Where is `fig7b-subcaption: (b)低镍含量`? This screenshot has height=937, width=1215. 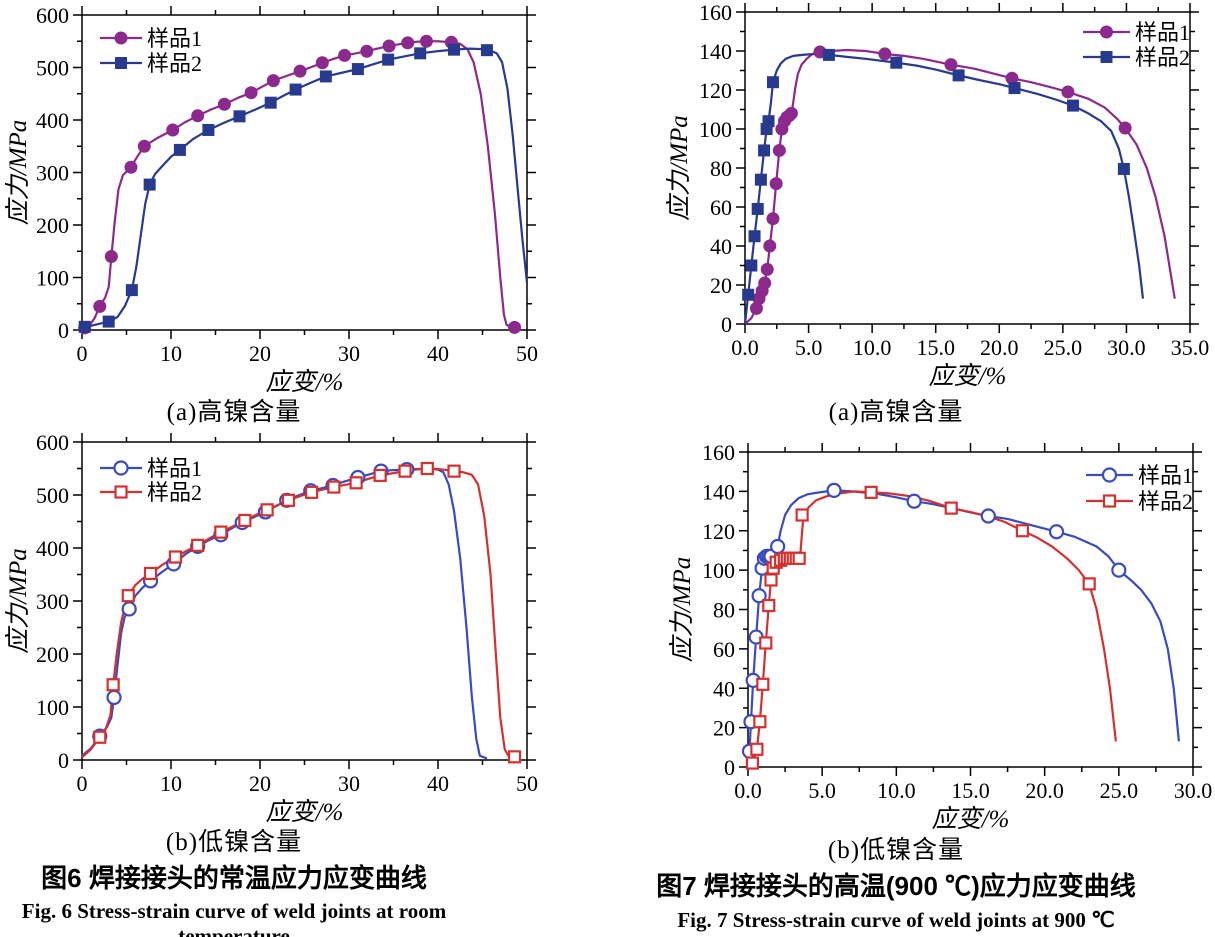
fig7b-subcaption: (b)低镍含量 is located at coordinates (896, 850).